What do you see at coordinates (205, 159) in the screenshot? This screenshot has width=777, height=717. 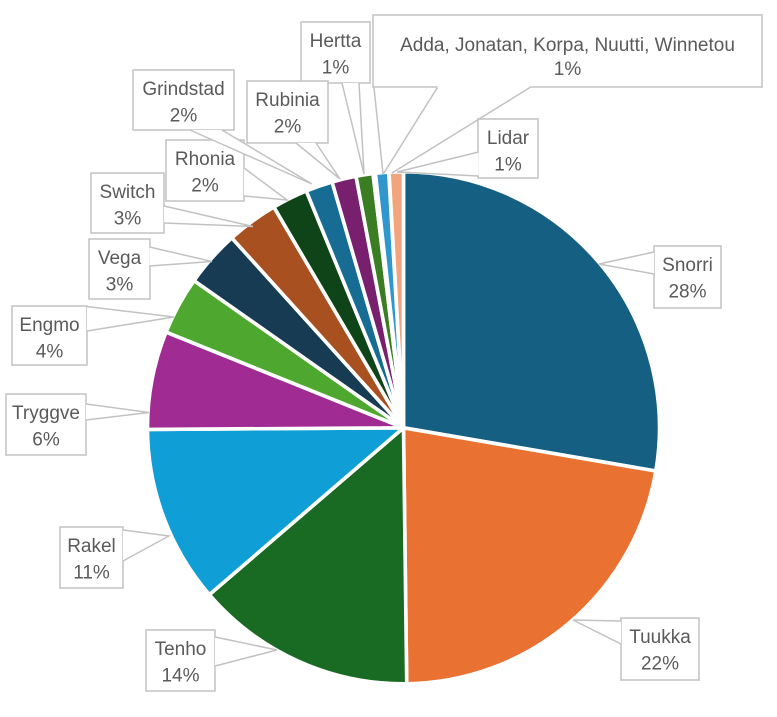 I see `svg-text: Rhonia` at bounding box center [205, 159].